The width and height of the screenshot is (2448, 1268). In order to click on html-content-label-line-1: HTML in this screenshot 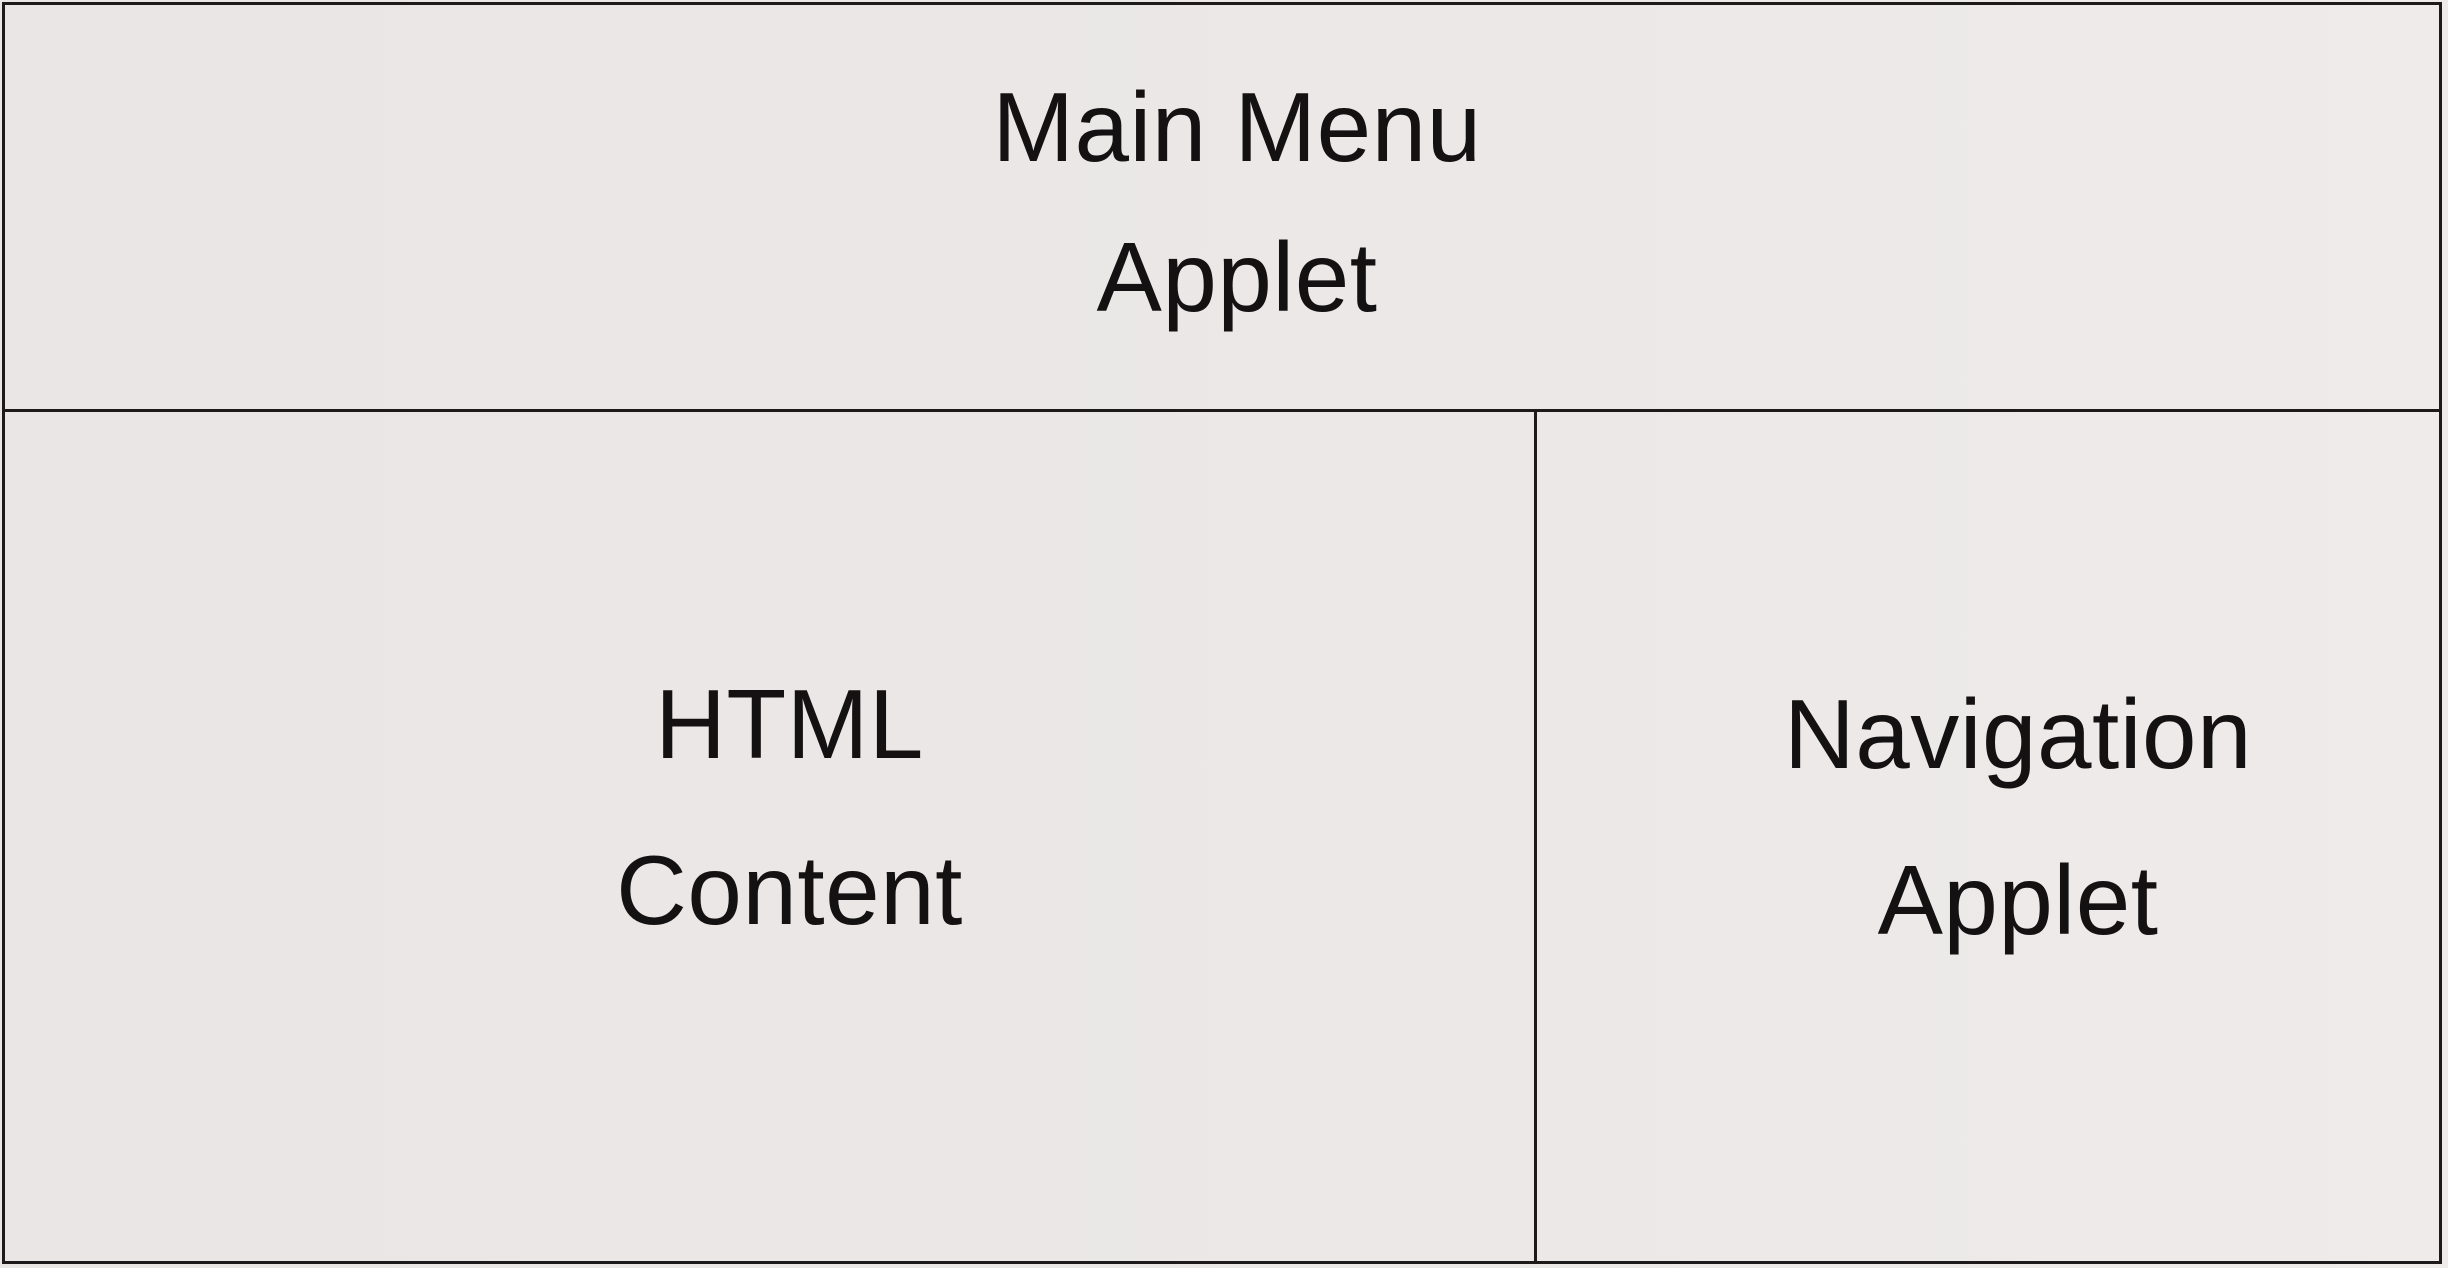, I will do `click(789, 723)`.